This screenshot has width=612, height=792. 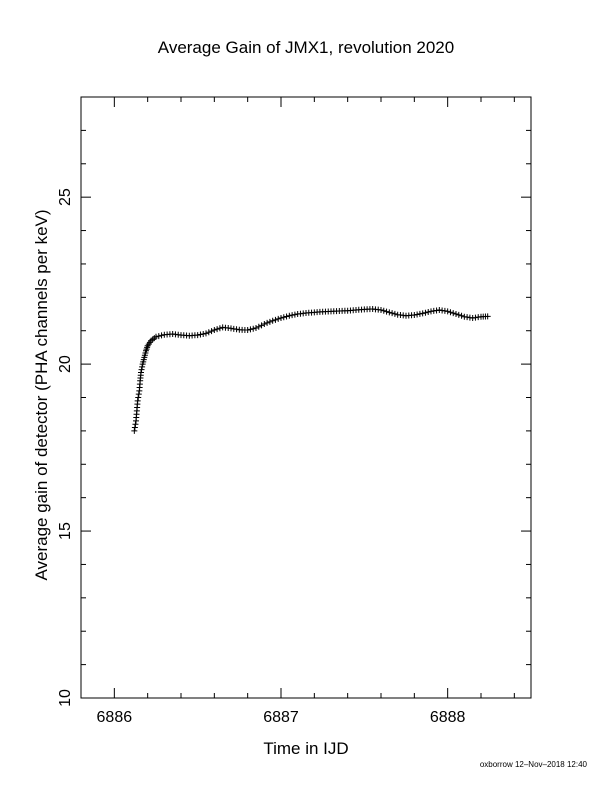 What do you see at coordinates (305, 748) in the screenshot?
I see `x-axis-label: Time in IJD` at bounding box center [305, 748].